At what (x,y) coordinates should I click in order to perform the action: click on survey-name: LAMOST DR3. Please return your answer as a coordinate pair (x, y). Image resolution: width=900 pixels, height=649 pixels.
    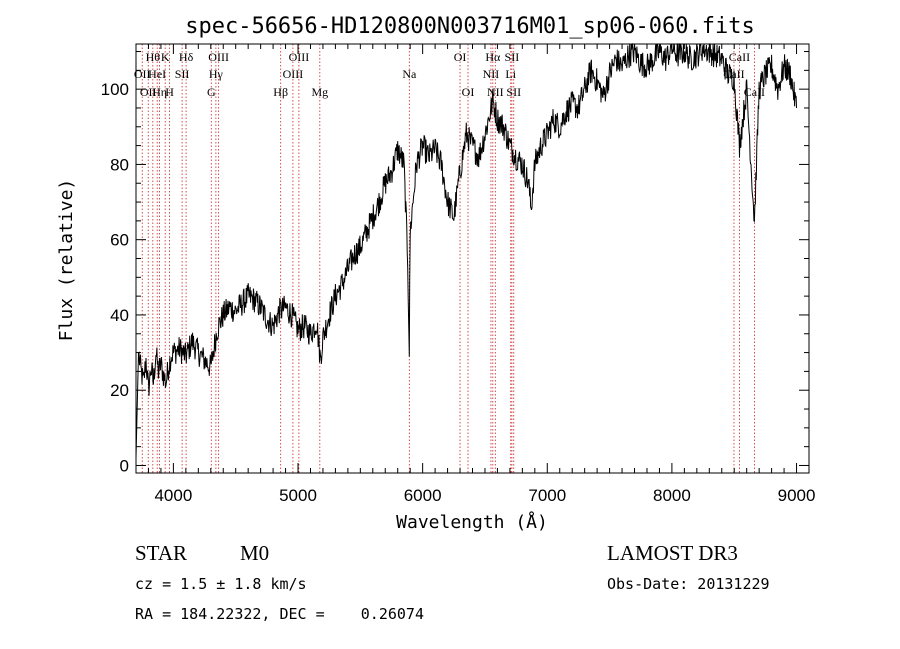
    Looking at the image, I should click on (672, 553).